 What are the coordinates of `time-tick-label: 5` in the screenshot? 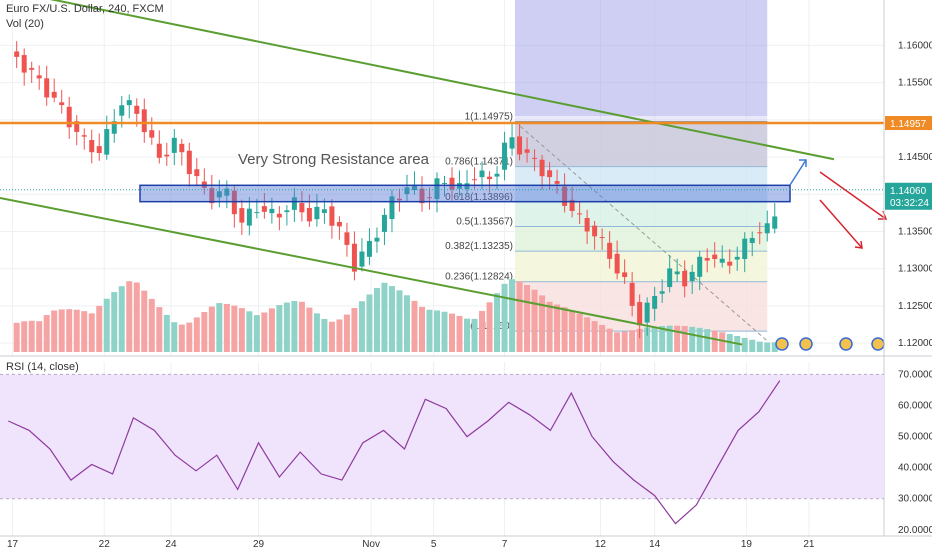 It's located at (434, 544).